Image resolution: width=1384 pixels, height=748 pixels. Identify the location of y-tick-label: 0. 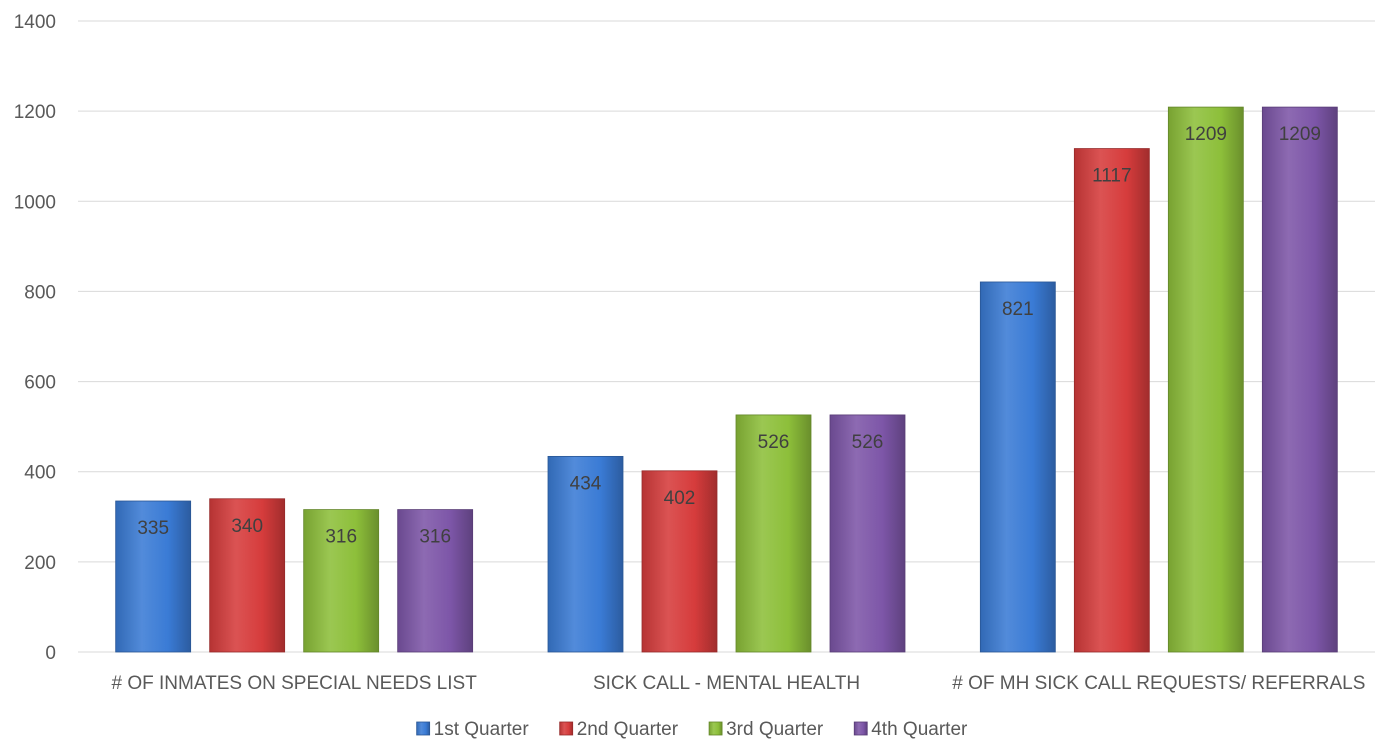
(50, 653).